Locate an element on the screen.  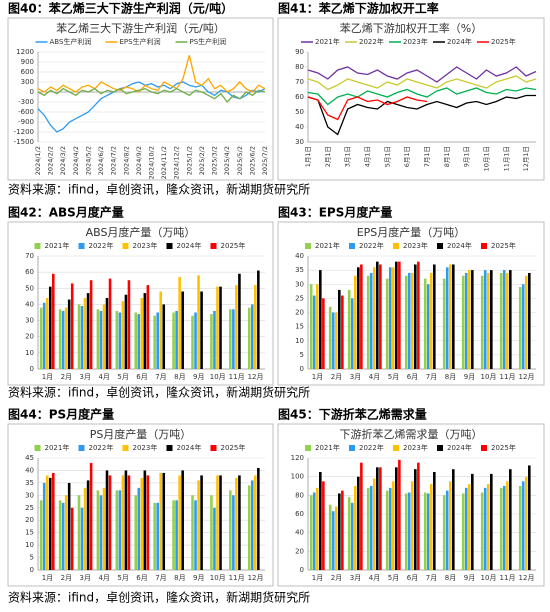
x-tick-label: 4月 is located at coordinates (374, 578).